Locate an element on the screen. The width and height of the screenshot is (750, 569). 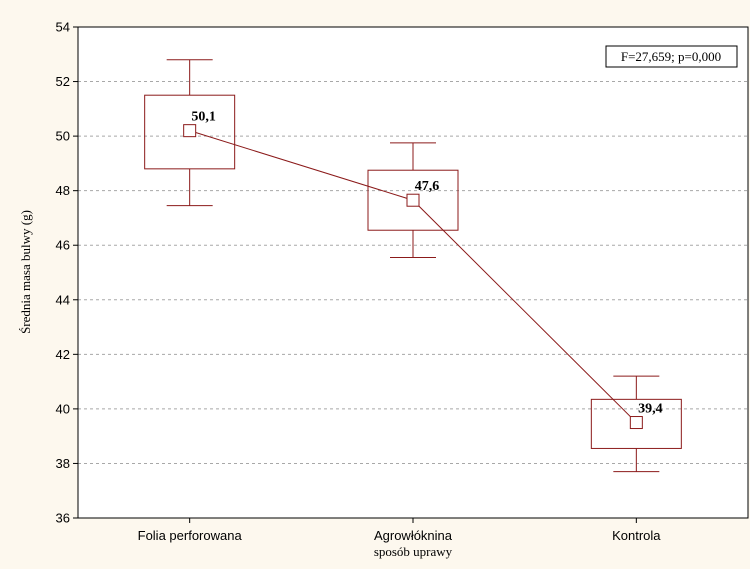
y-tick-label: 36 is located at coordinates (63, 518).